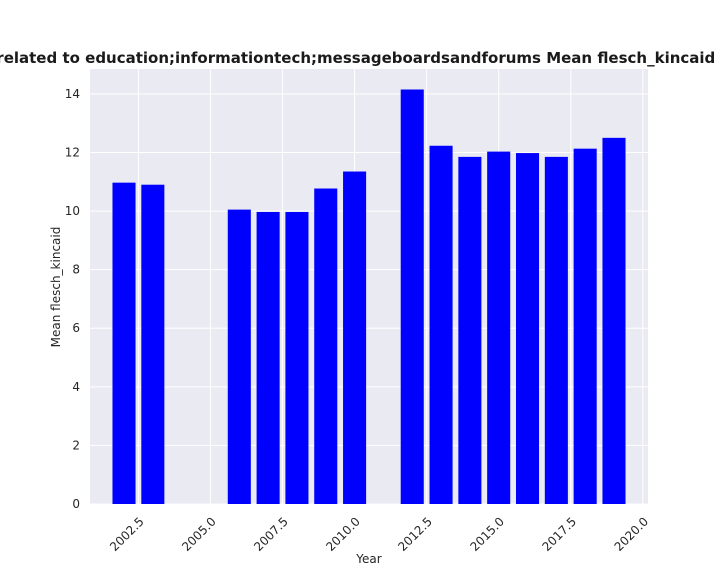 The height and width of the screenshot is (576, 720). I want to click on bar-2003, so click(153, 344).